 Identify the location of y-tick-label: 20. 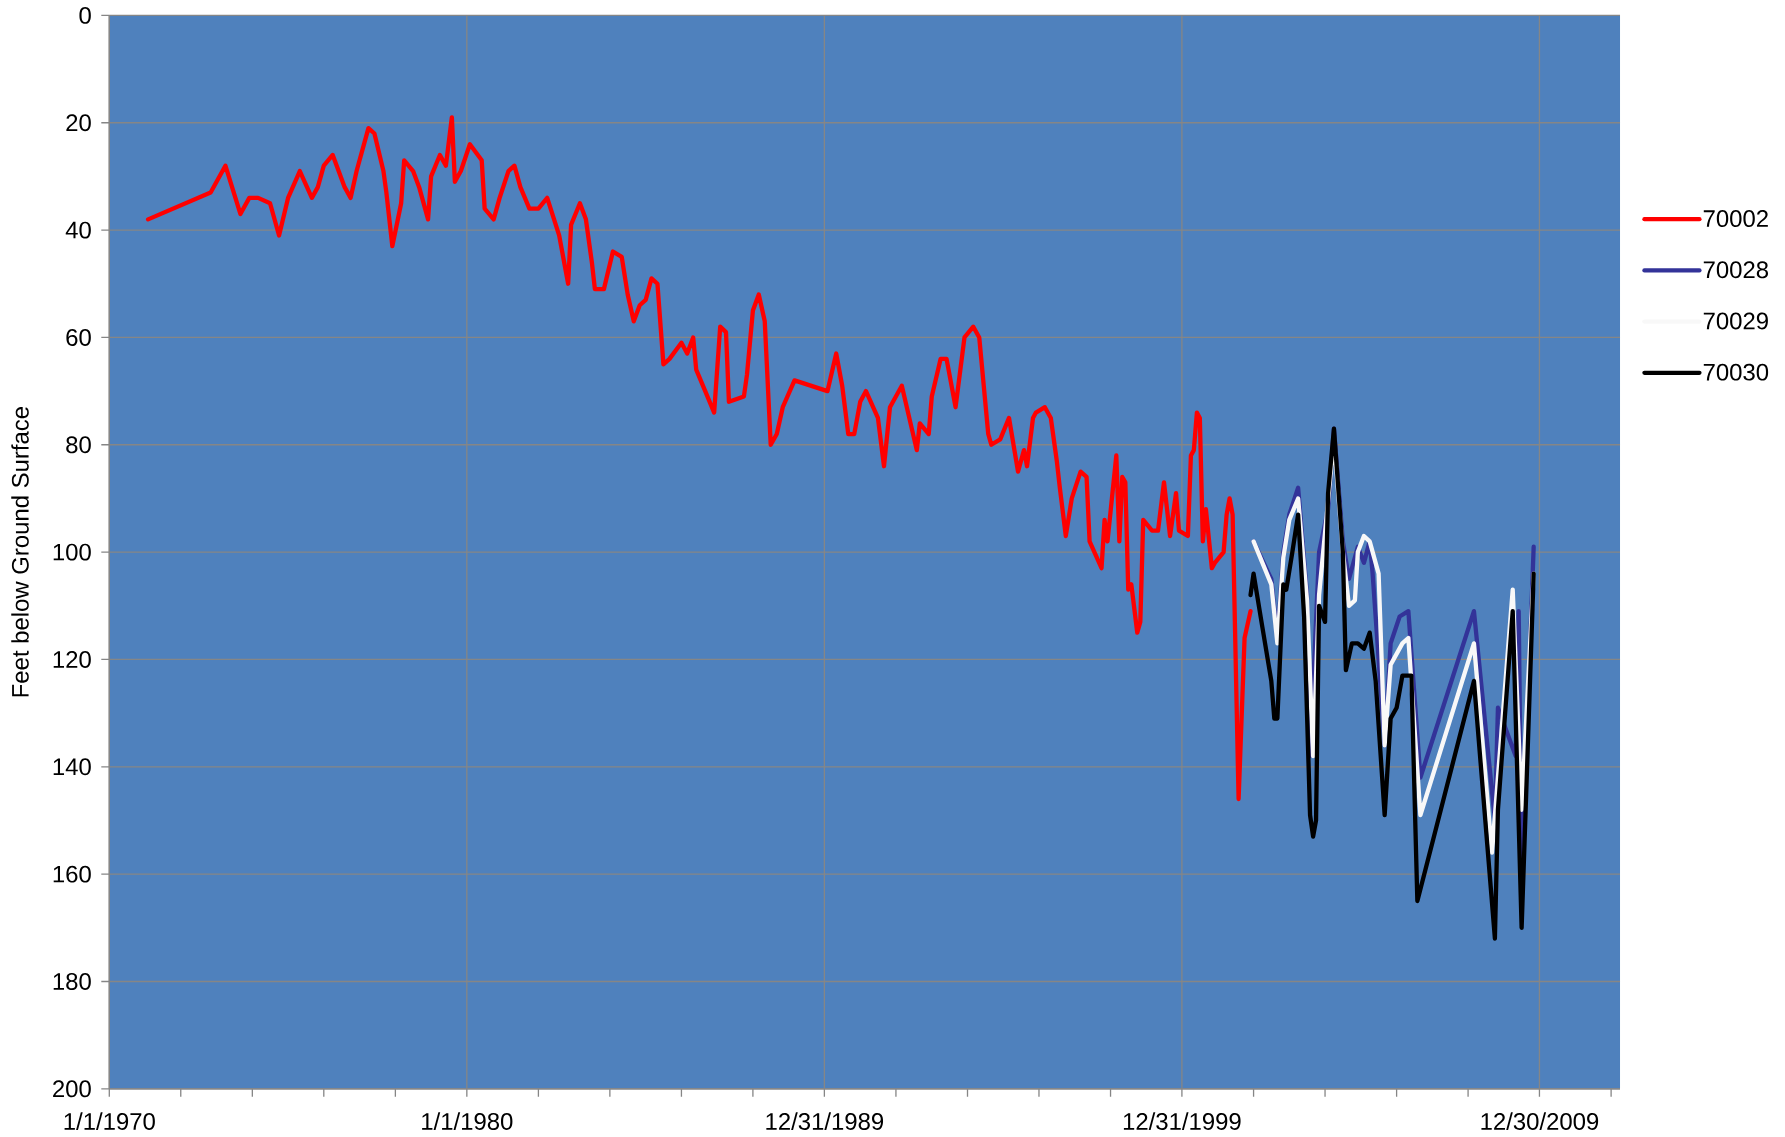
(78, 123).